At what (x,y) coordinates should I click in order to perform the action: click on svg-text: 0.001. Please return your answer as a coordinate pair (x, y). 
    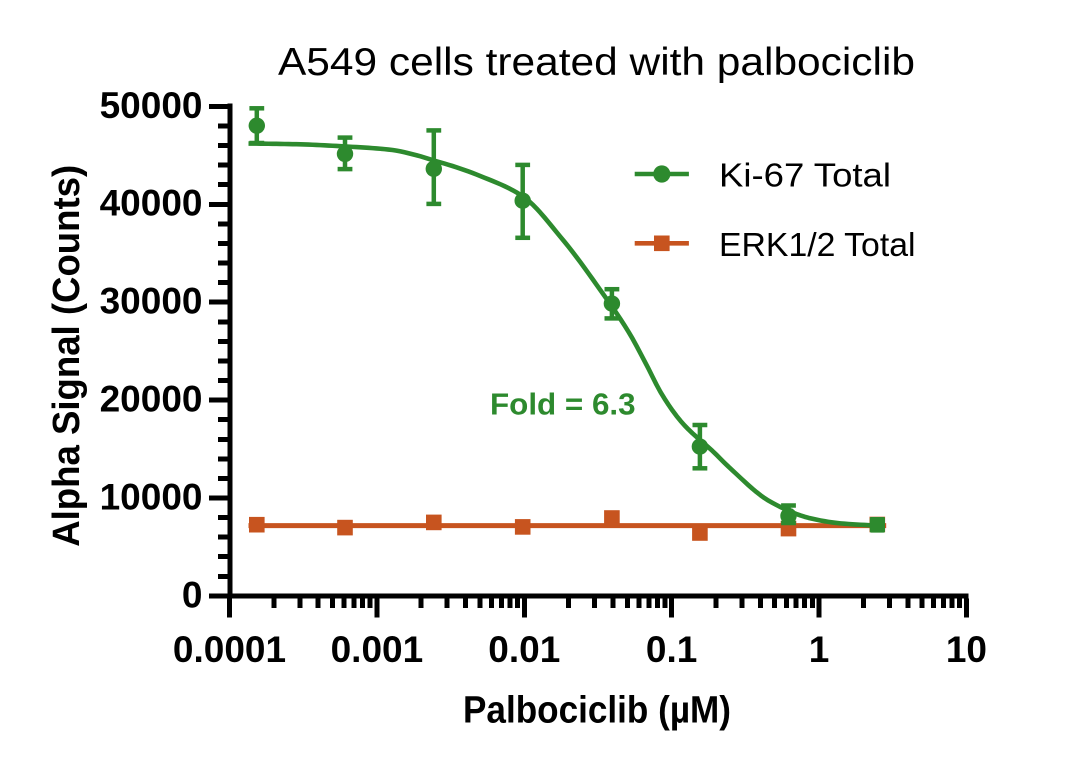
    Looking at the image, I should click on (377, 649).